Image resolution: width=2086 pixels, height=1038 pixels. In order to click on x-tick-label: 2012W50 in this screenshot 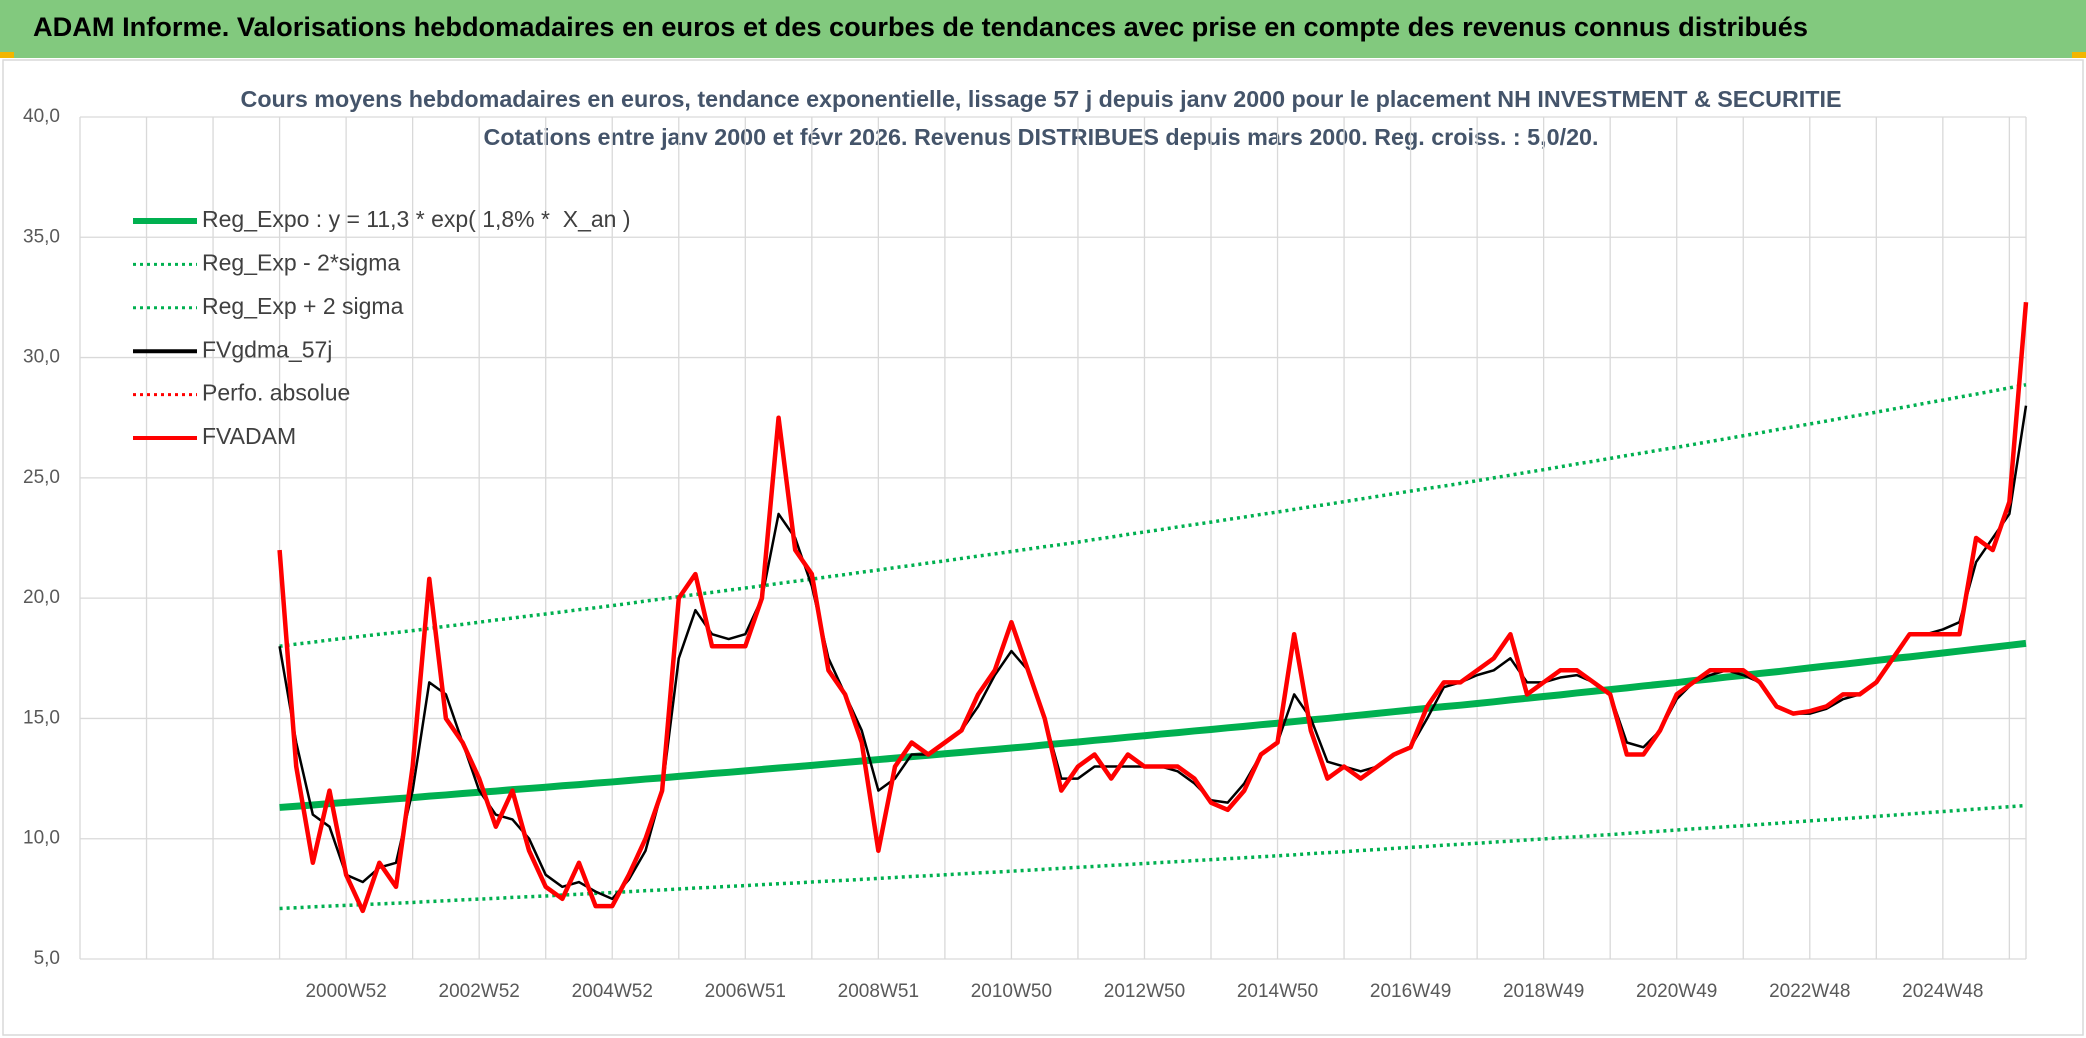, I will do `click(1144, 991)`.